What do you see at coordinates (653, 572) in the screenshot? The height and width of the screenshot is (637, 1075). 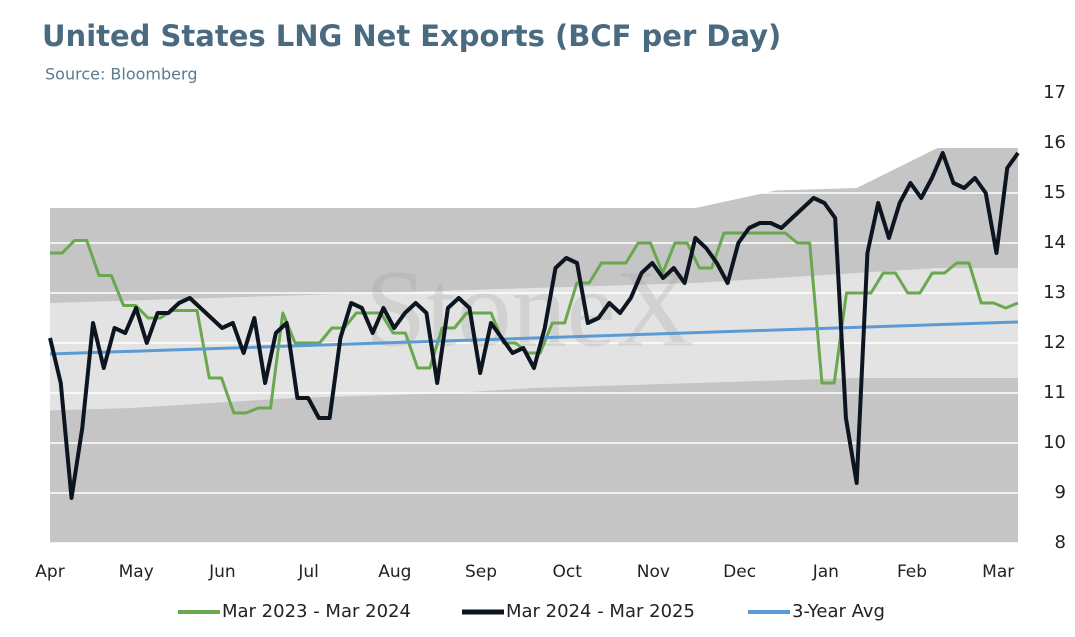 I see `x-tick-label: Nov` at bounding box center [653, 572].